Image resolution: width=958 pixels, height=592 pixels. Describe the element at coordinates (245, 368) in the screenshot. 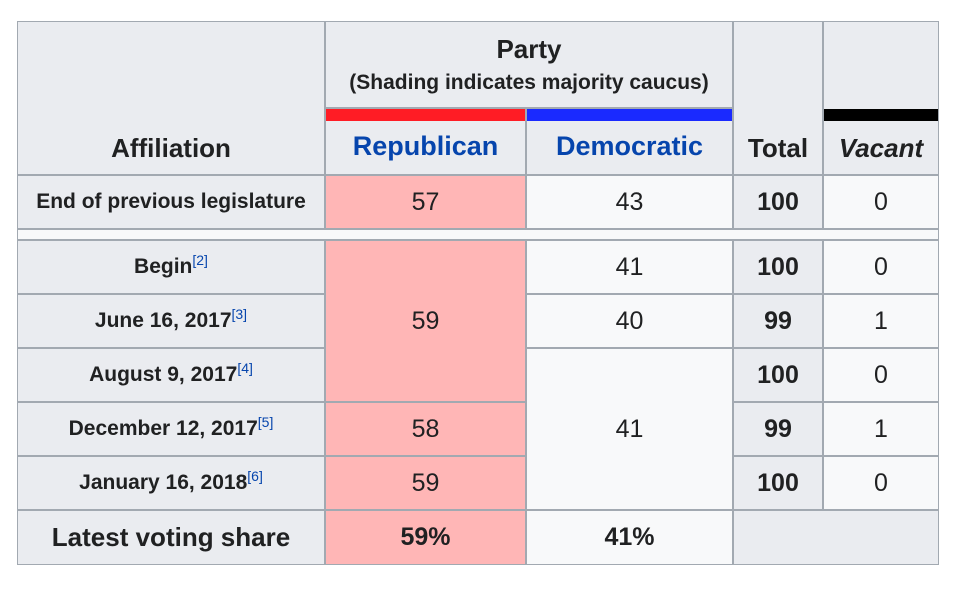

I see `ref-link: [4]` at that location.